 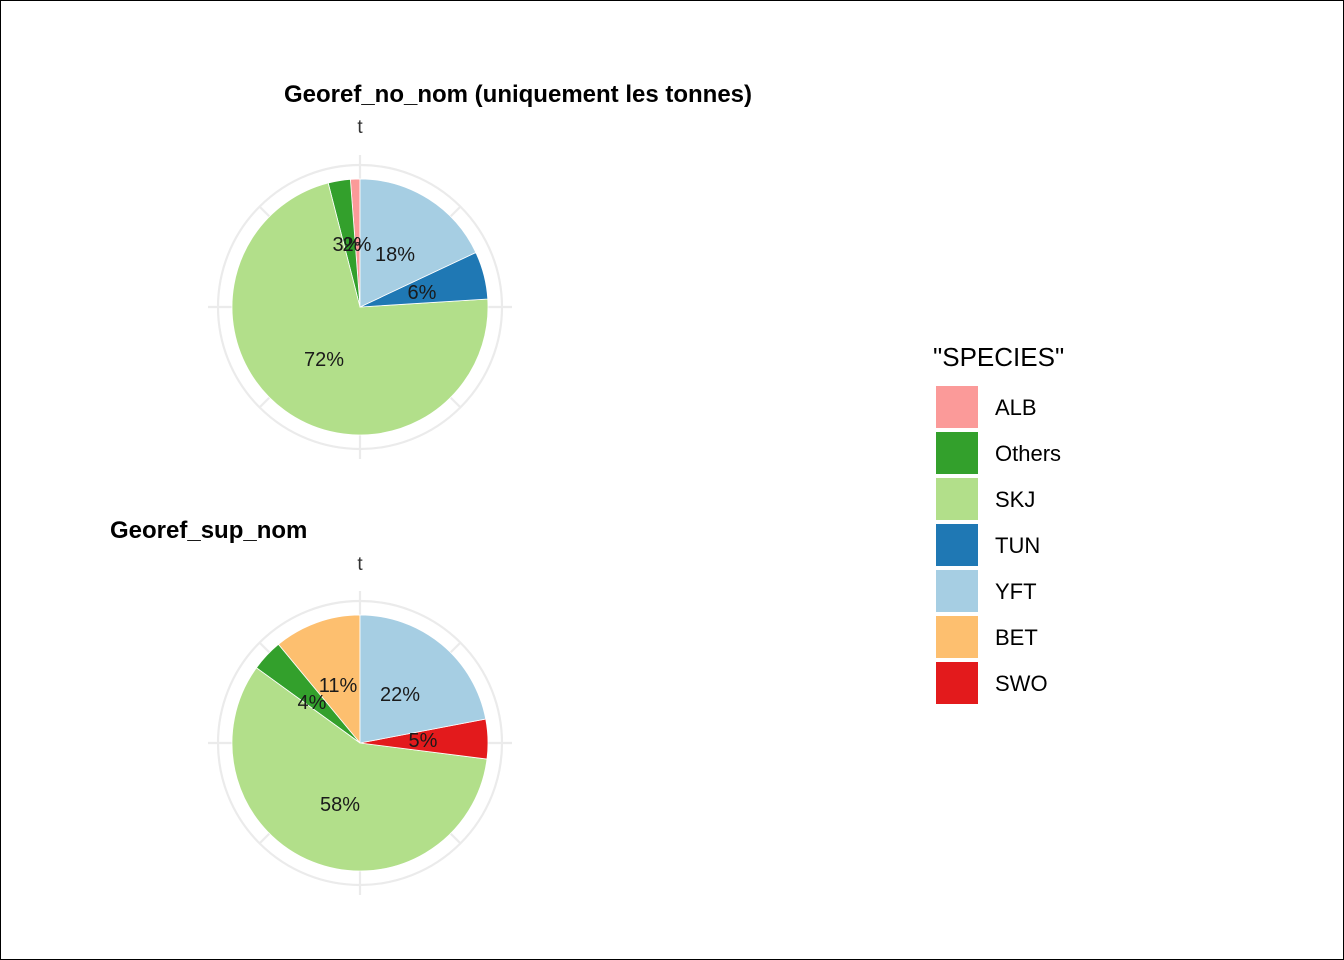 What do you see at coordinates (957, 683) in the screenshot?
I see `legend-key-swo` at bounding box center [957, 683].